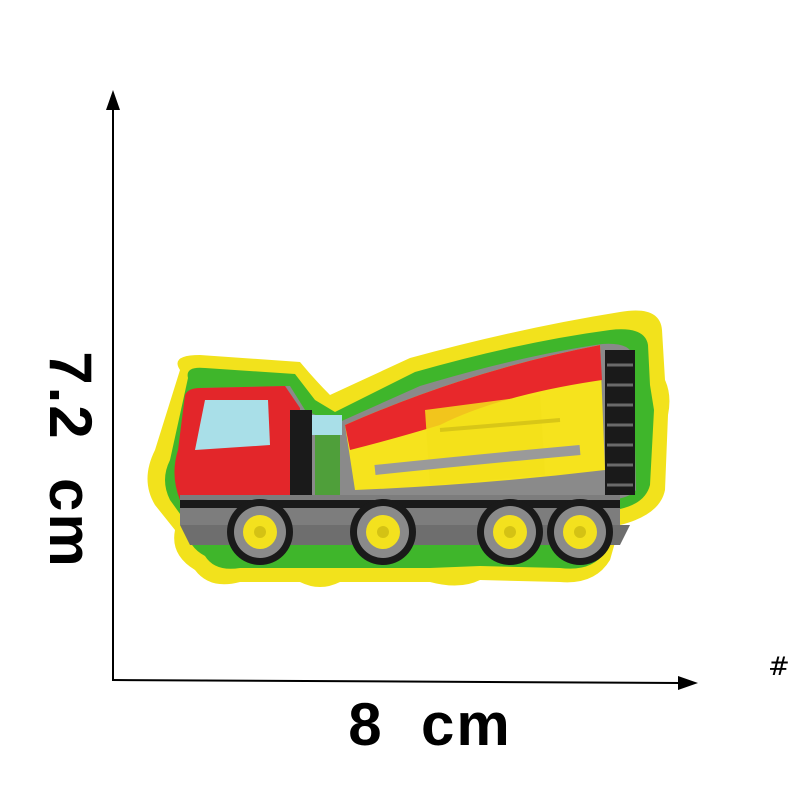 The width and height of the screenshot is (800, 800). What do you see at coordinates (404, 683) in the screenshot?
I see `horizontal-axis` at bounding box center [404, 683].